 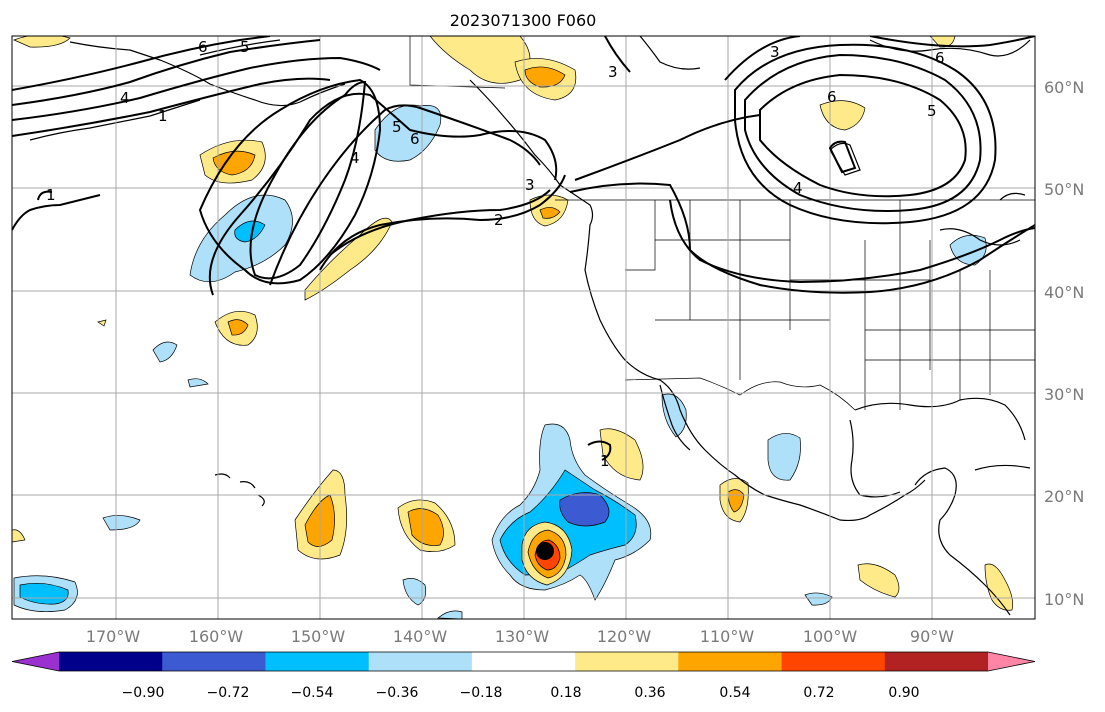 What do you see at coordinates (932, 636) in the screenshot?
I see `lon-label: 90°W` at bounding box center [932, 636].